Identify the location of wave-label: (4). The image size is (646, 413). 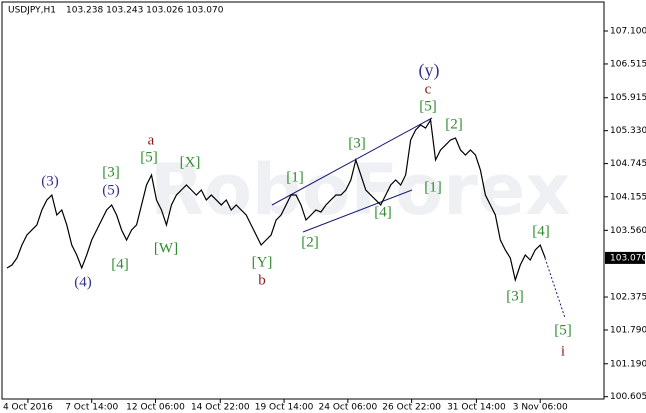
(83, 282).